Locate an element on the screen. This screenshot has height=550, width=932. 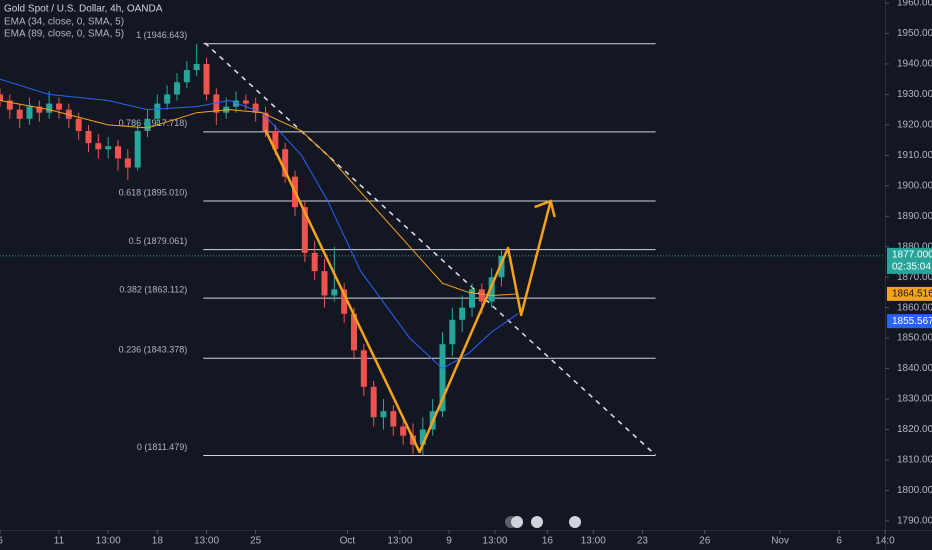
last-price-box is located at coordinates (909, 260).